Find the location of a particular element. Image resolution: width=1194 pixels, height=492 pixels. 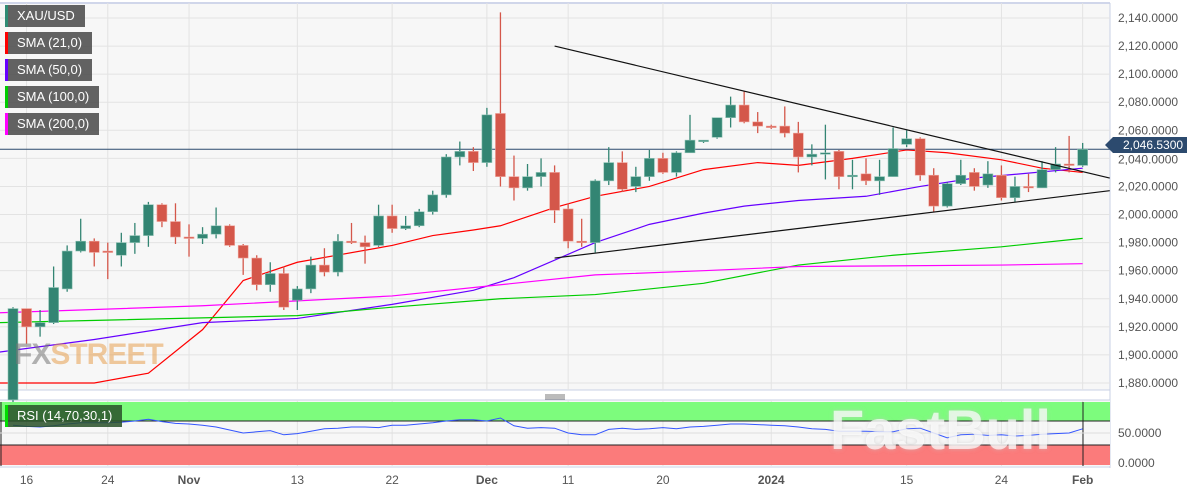

x-tick-label: 2024 is located at coordinates (771, 480).